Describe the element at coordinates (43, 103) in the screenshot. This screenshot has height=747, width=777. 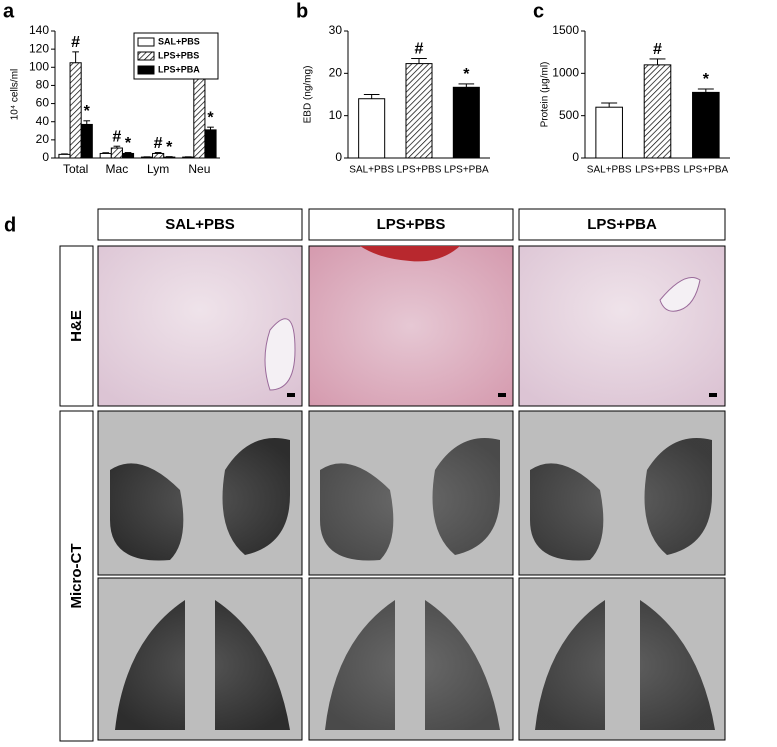
I see `y-tick-label: 60` at that location.